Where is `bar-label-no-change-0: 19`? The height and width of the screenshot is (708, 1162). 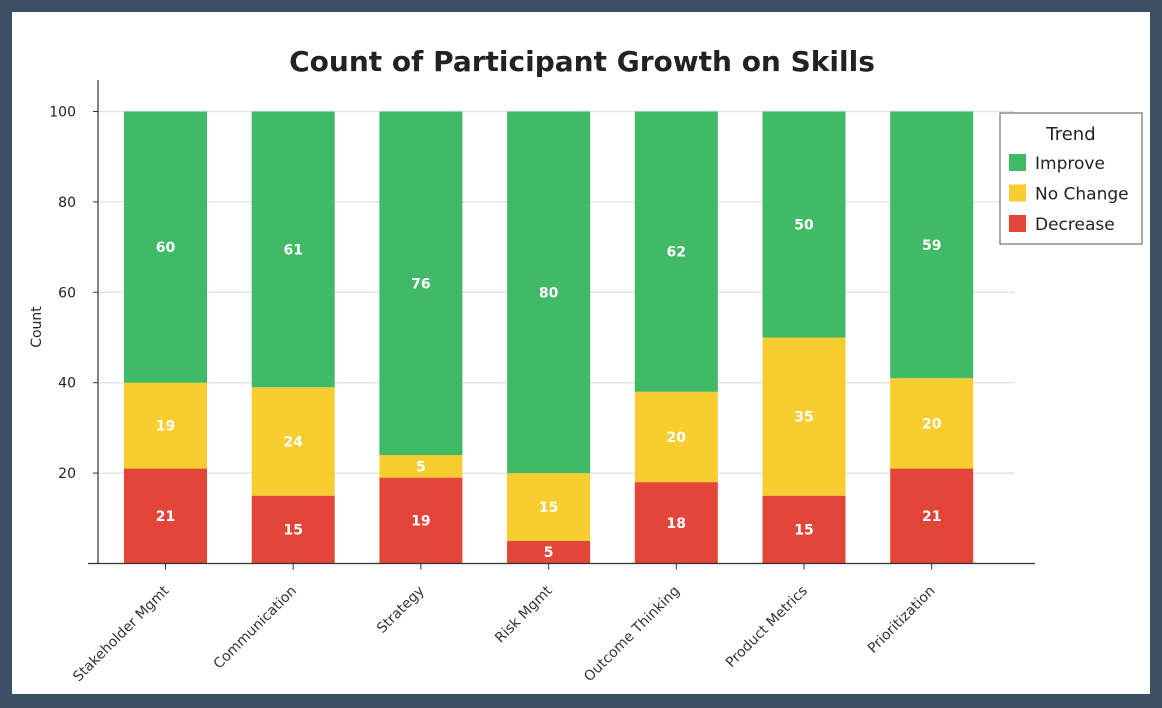 bar-label-no-change-0: 19 is located at coordinates (165, 427).